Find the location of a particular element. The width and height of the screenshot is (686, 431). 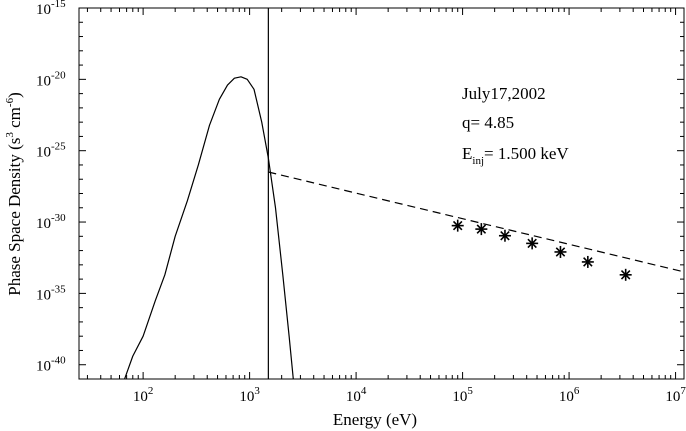

y-tick-label: 10-25 is located at coordinates (51, 151).